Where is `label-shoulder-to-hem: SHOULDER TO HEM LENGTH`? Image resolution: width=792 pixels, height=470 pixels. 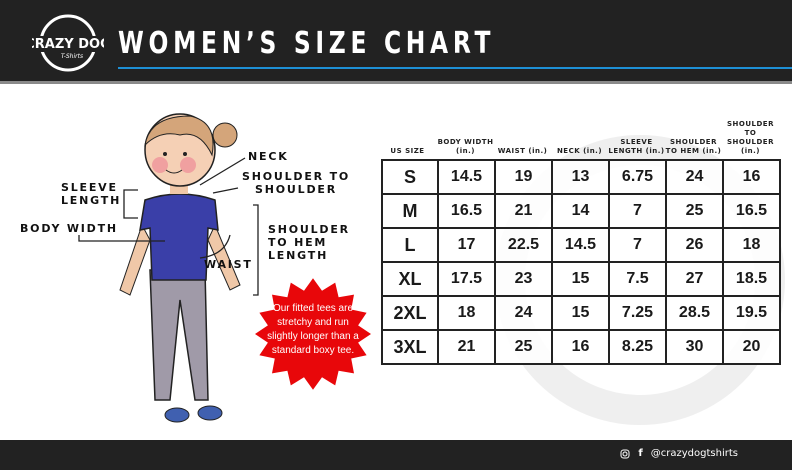
label-shoulder-to-hem: SHOULDER TO HEM LENGTH is located at coordinates (309, 242).